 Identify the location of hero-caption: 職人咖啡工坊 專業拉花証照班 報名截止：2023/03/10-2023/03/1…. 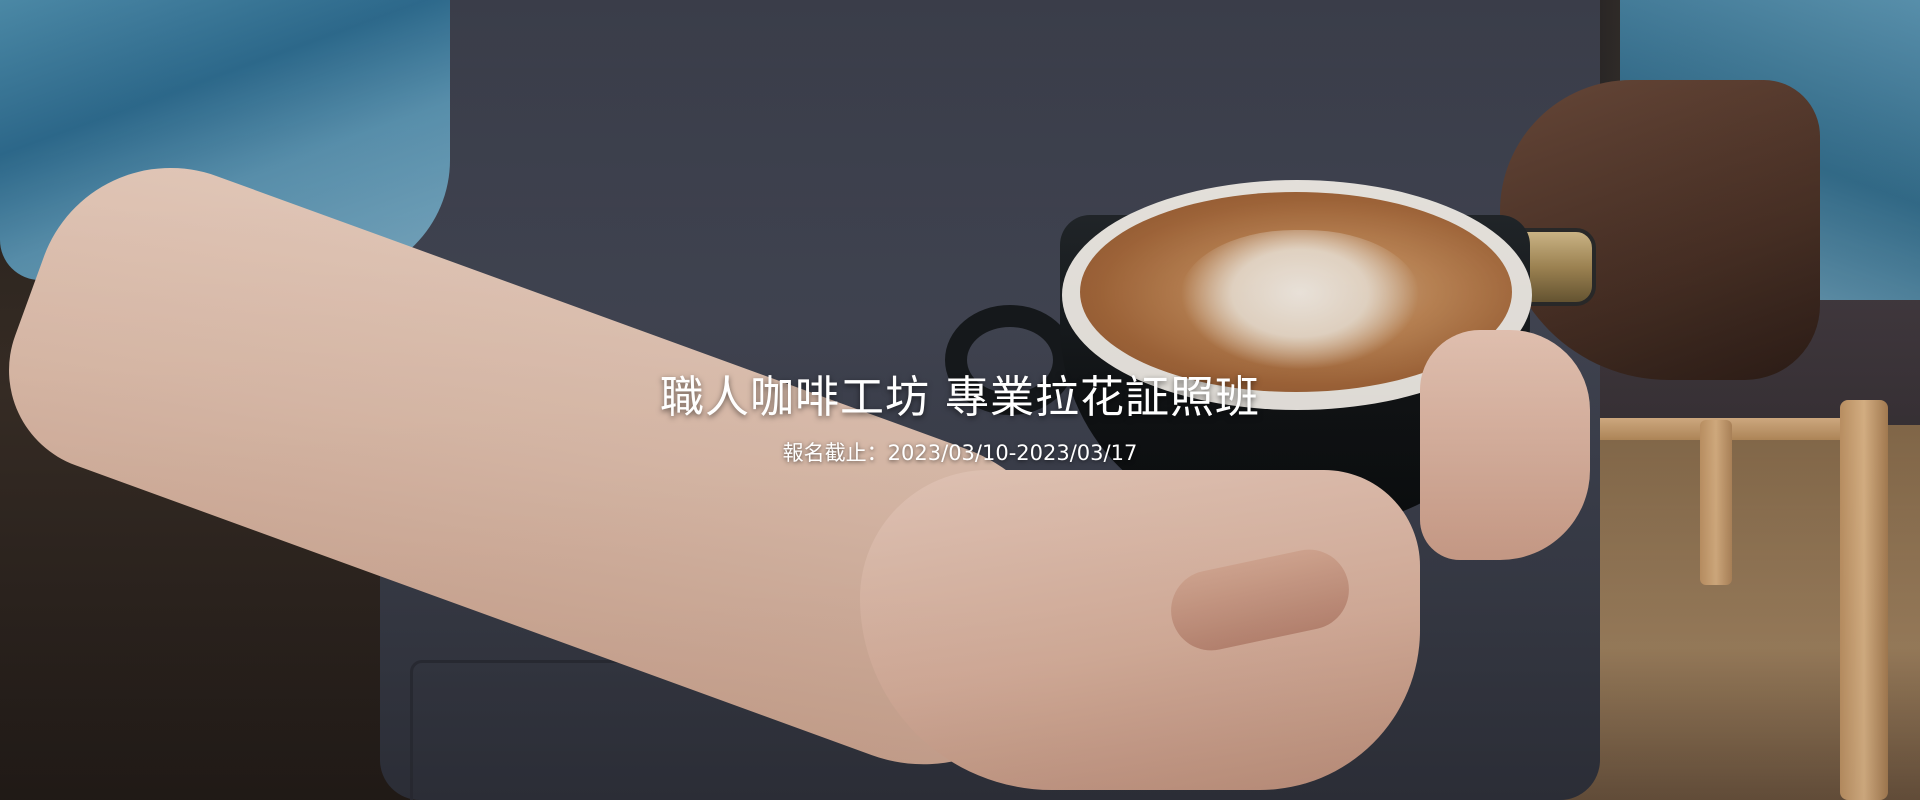
(960, 419).